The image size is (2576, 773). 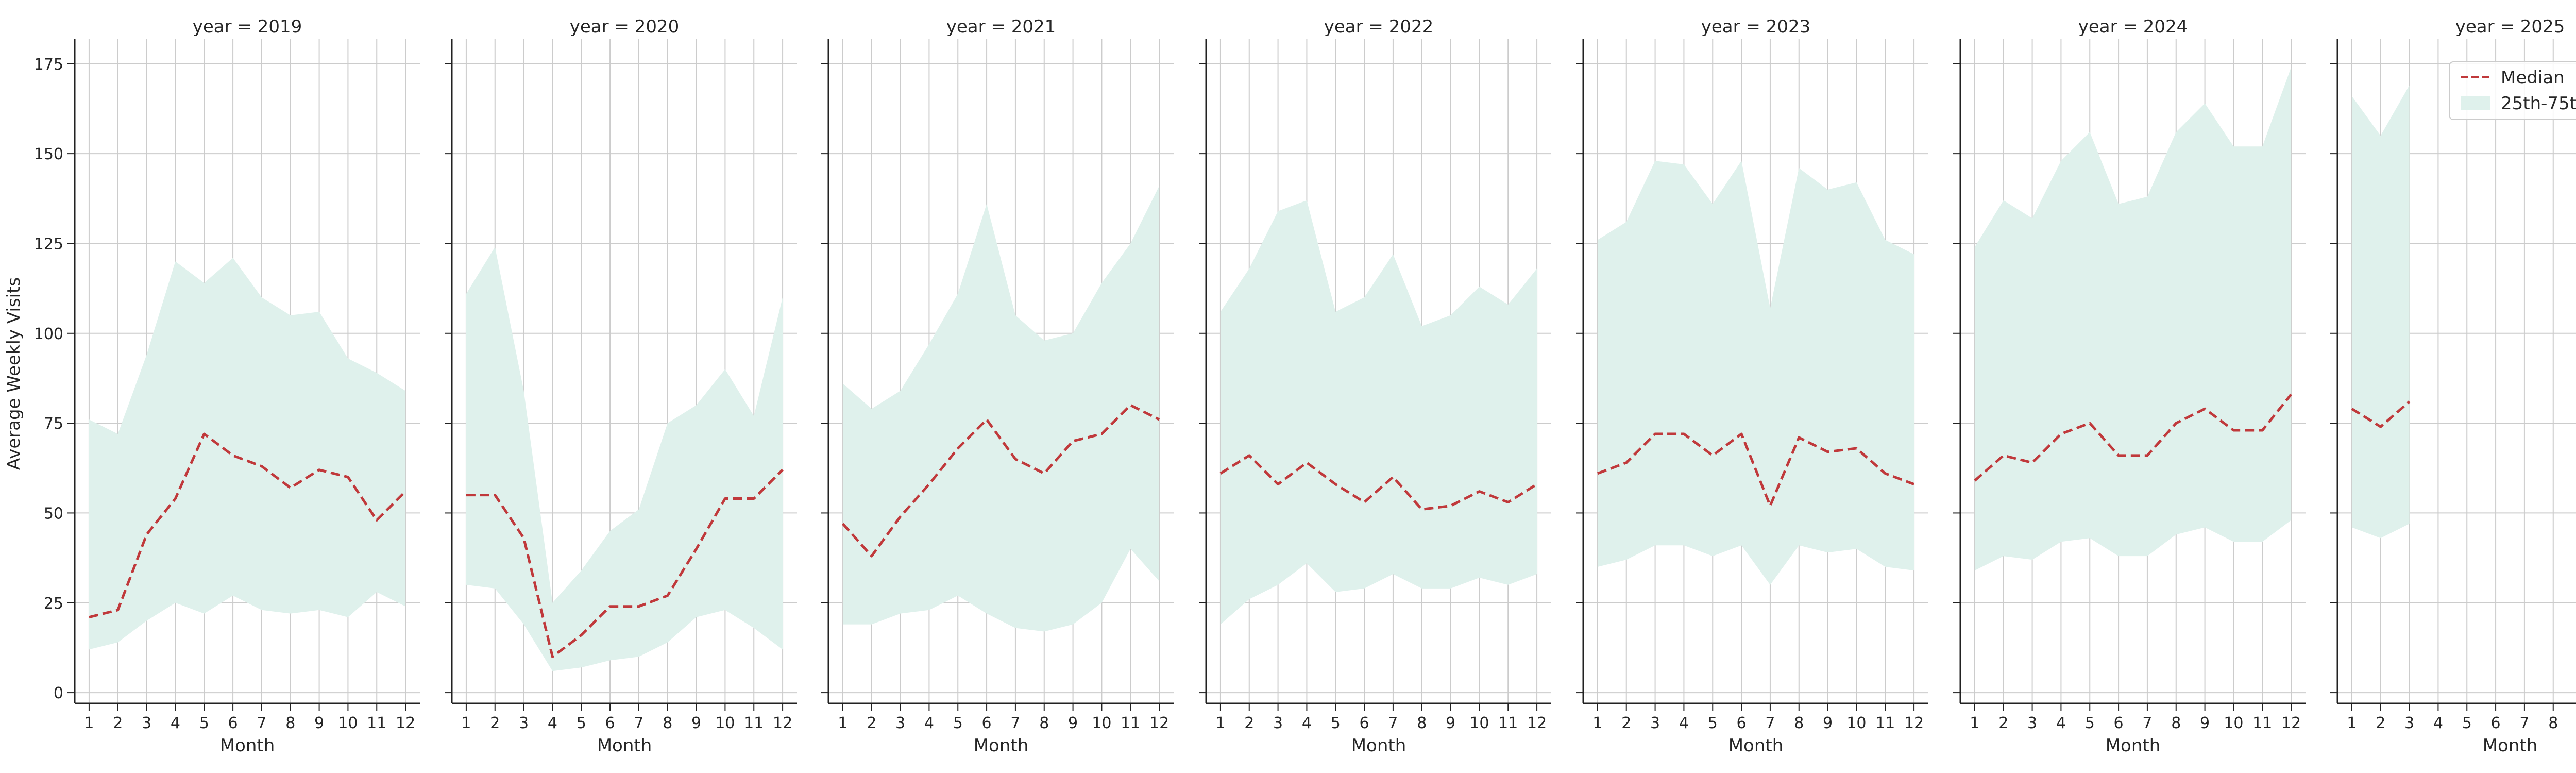 I want to click on facet-title: year = 2025, so click(x=2510, y=26).